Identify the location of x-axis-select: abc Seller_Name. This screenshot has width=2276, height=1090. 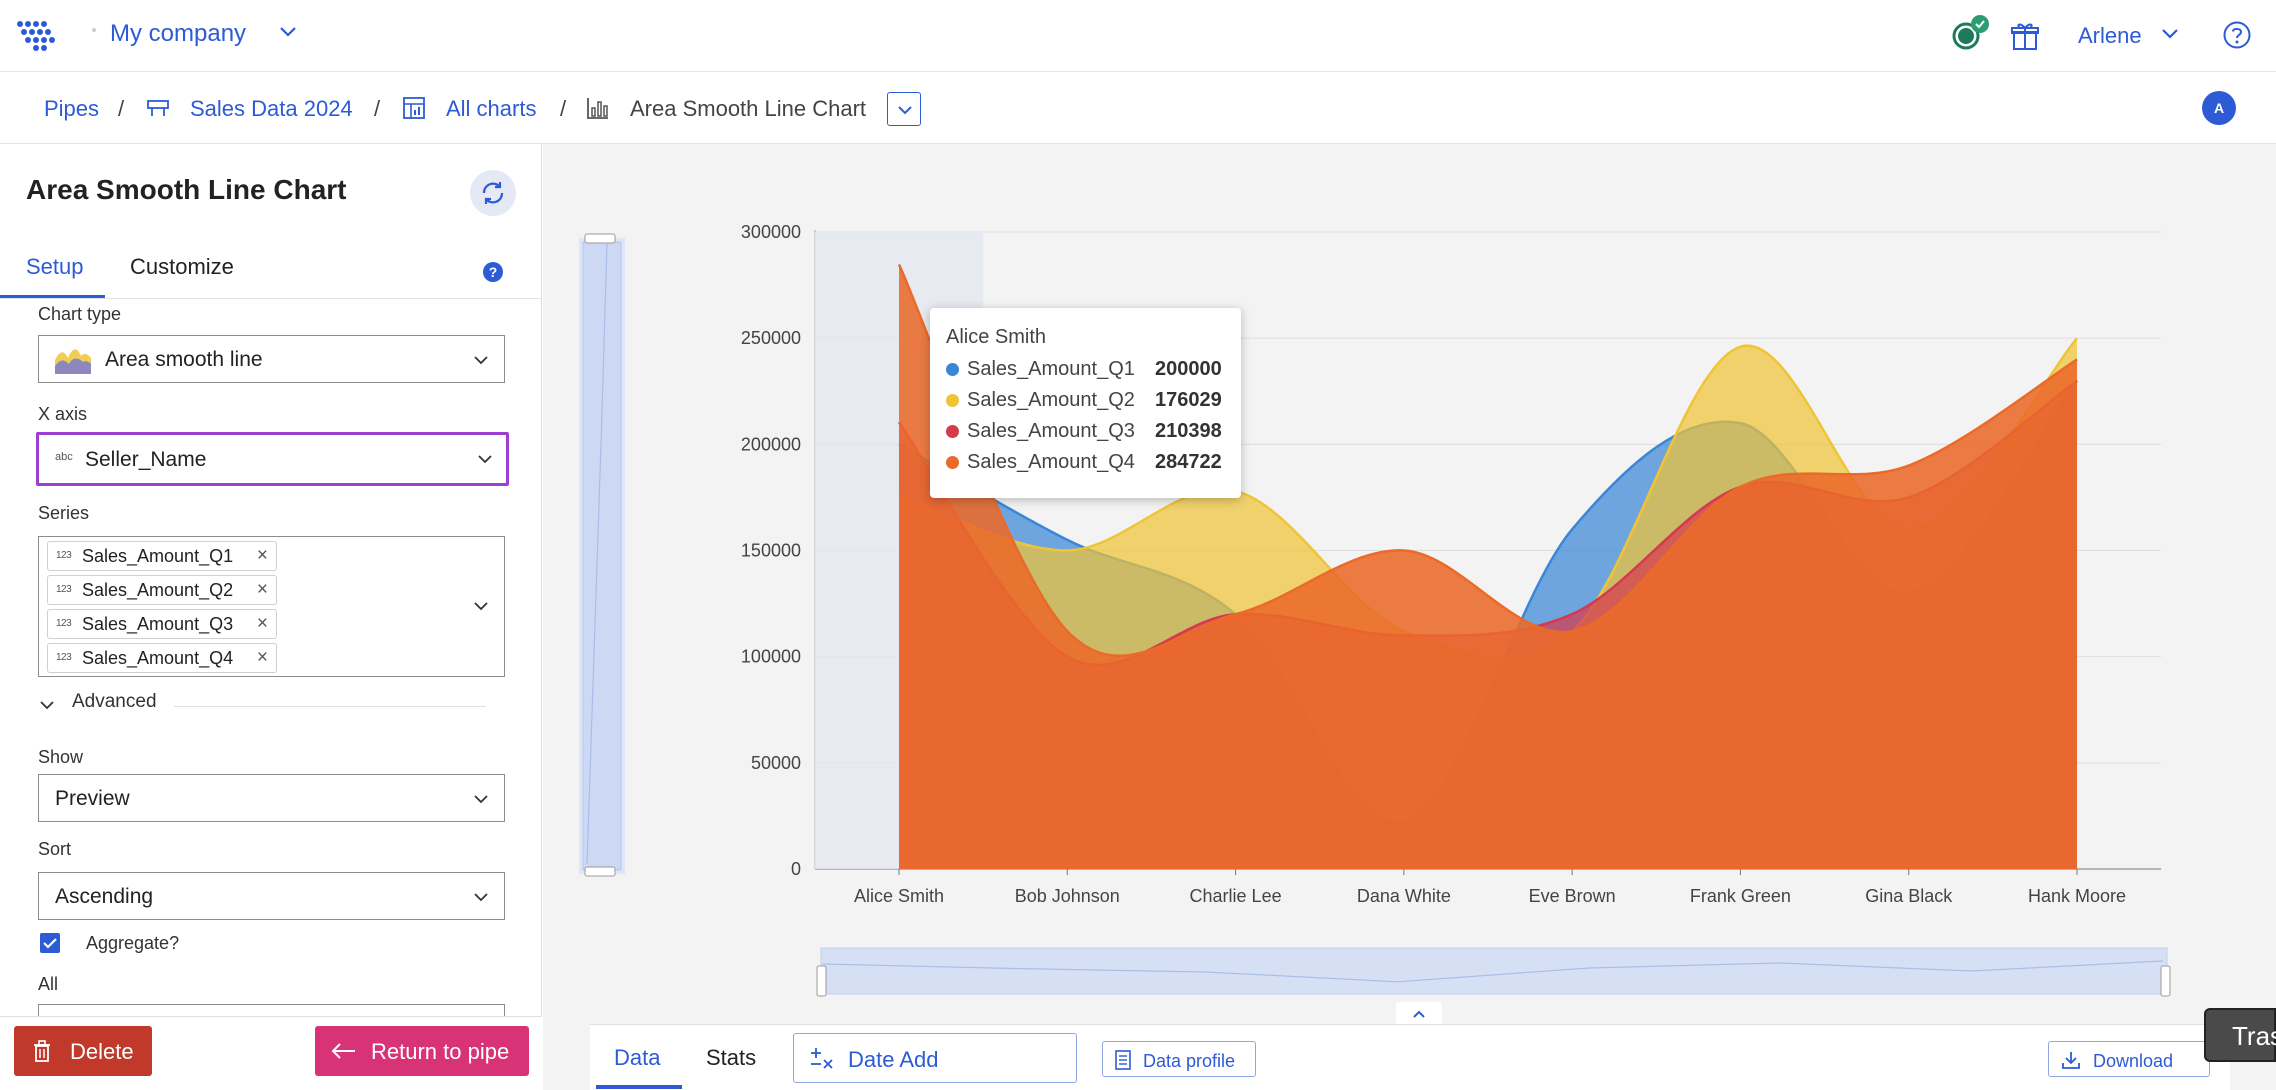
(272, 459).